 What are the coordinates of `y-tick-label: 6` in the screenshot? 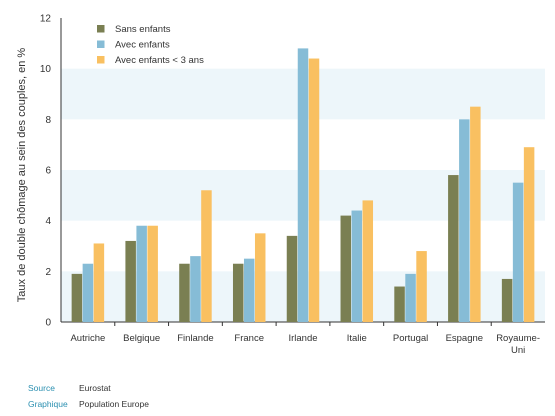 It's located at (48, 171).